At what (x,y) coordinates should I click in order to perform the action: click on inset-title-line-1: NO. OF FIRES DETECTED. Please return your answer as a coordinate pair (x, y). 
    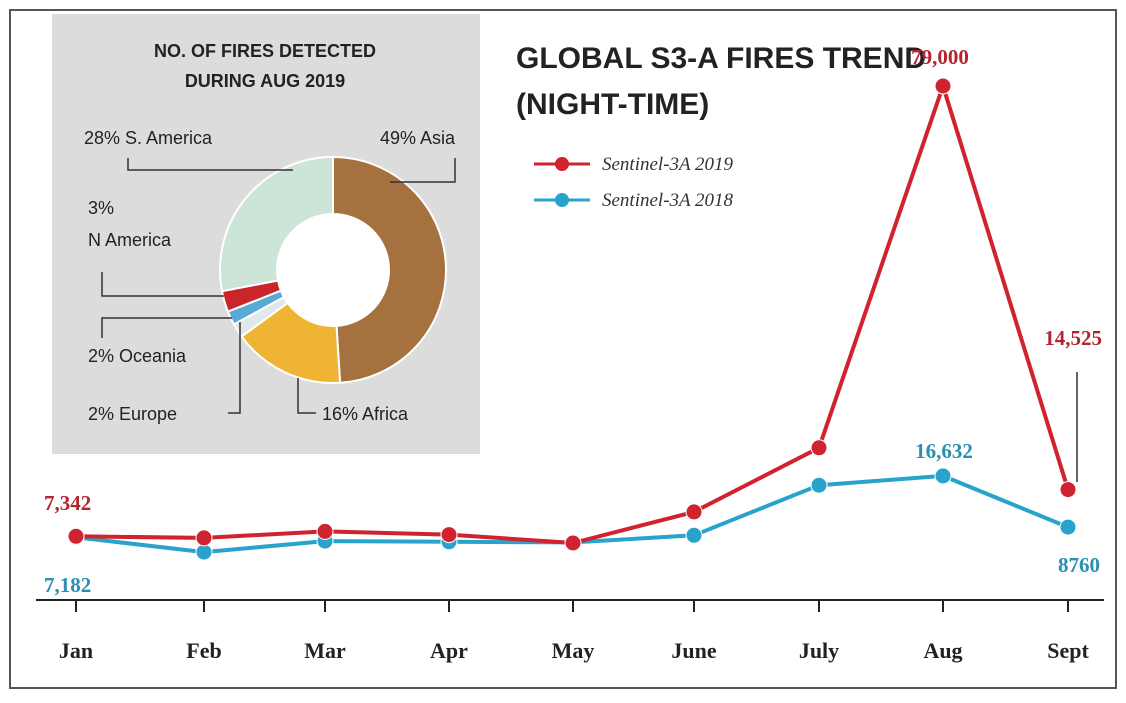
    Looking at the image, I should click on (265, 51).